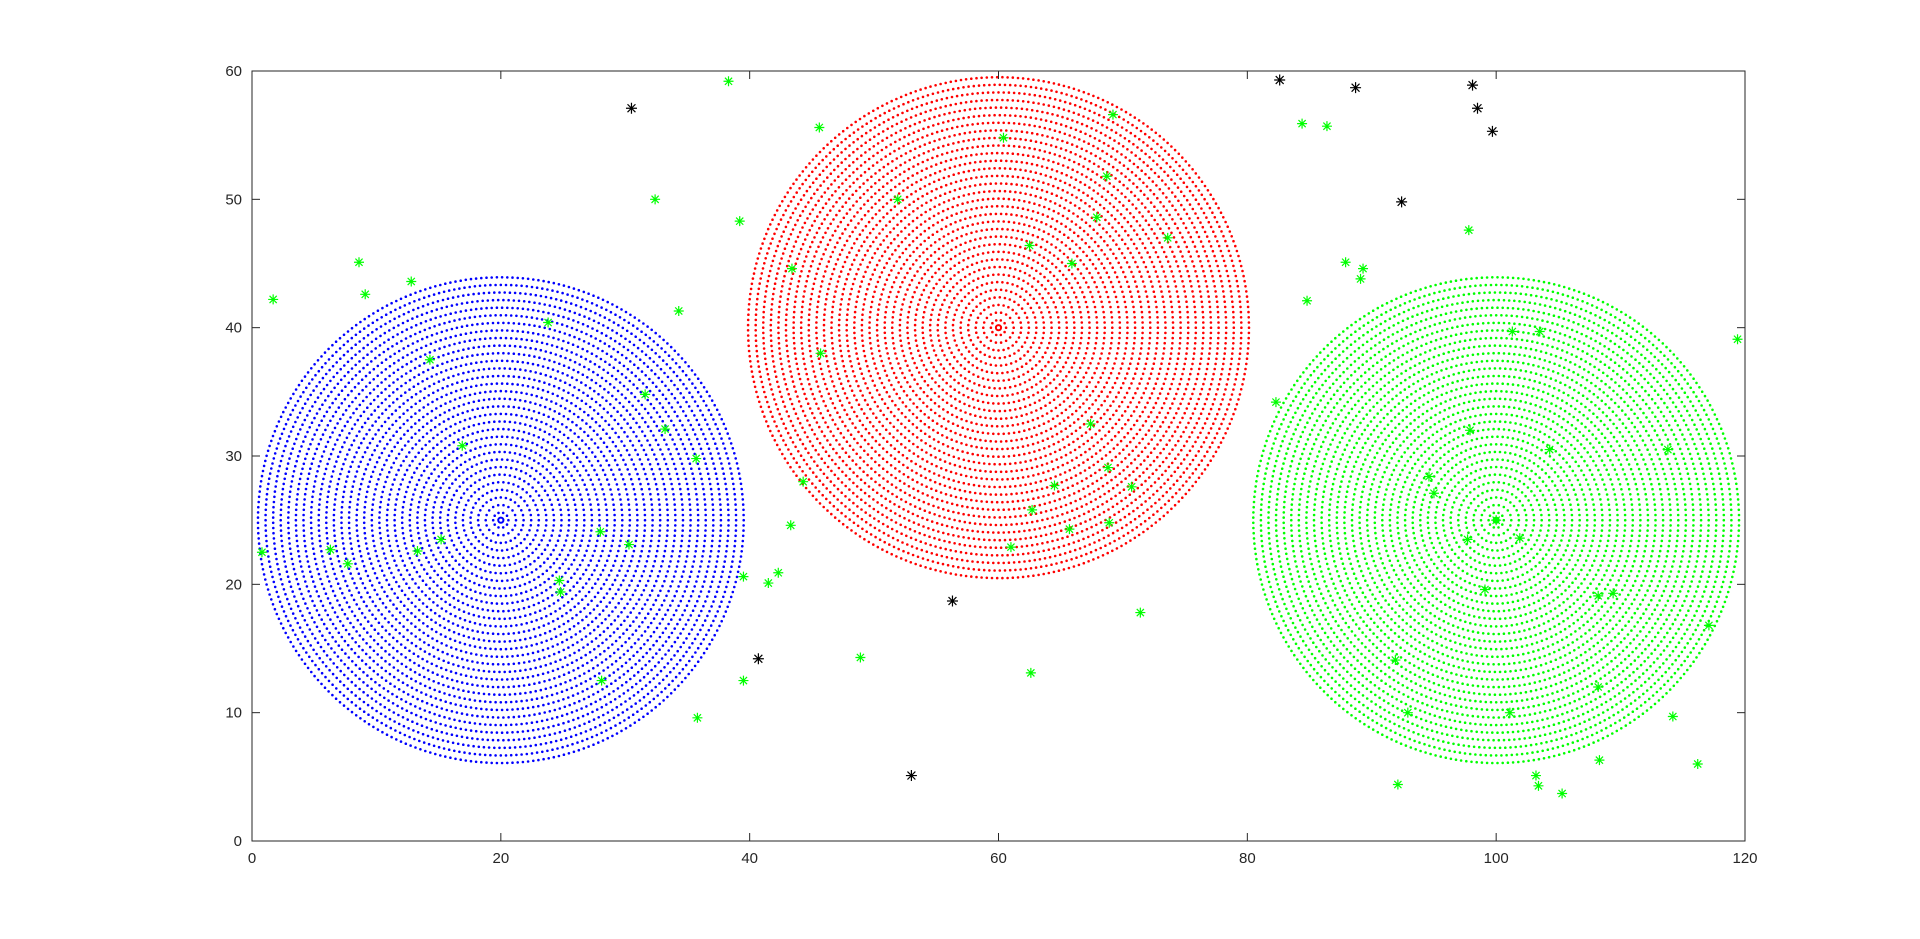 This screenshot has width=1920, height=939. Describe the element at coordinates (252, 858) in the screenshot. I see `x-tick-label: 0` at that location.